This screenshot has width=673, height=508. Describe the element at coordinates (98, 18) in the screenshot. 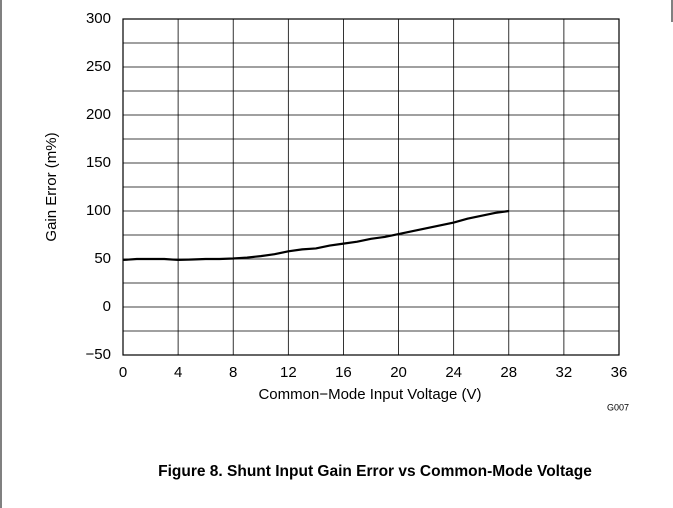

I see `y-tick-label: 300` at that location.